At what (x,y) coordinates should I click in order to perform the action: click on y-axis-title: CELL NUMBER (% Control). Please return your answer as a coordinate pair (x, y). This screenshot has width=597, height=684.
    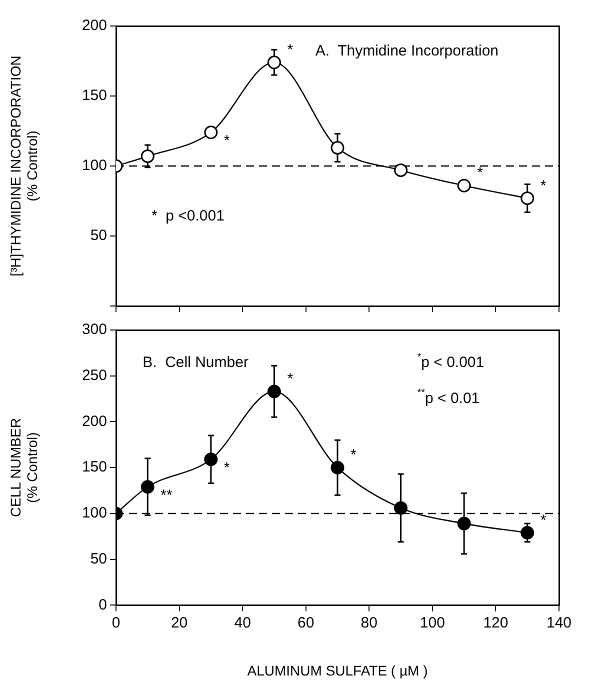
    Looking at the image, I should click on (23, 468).